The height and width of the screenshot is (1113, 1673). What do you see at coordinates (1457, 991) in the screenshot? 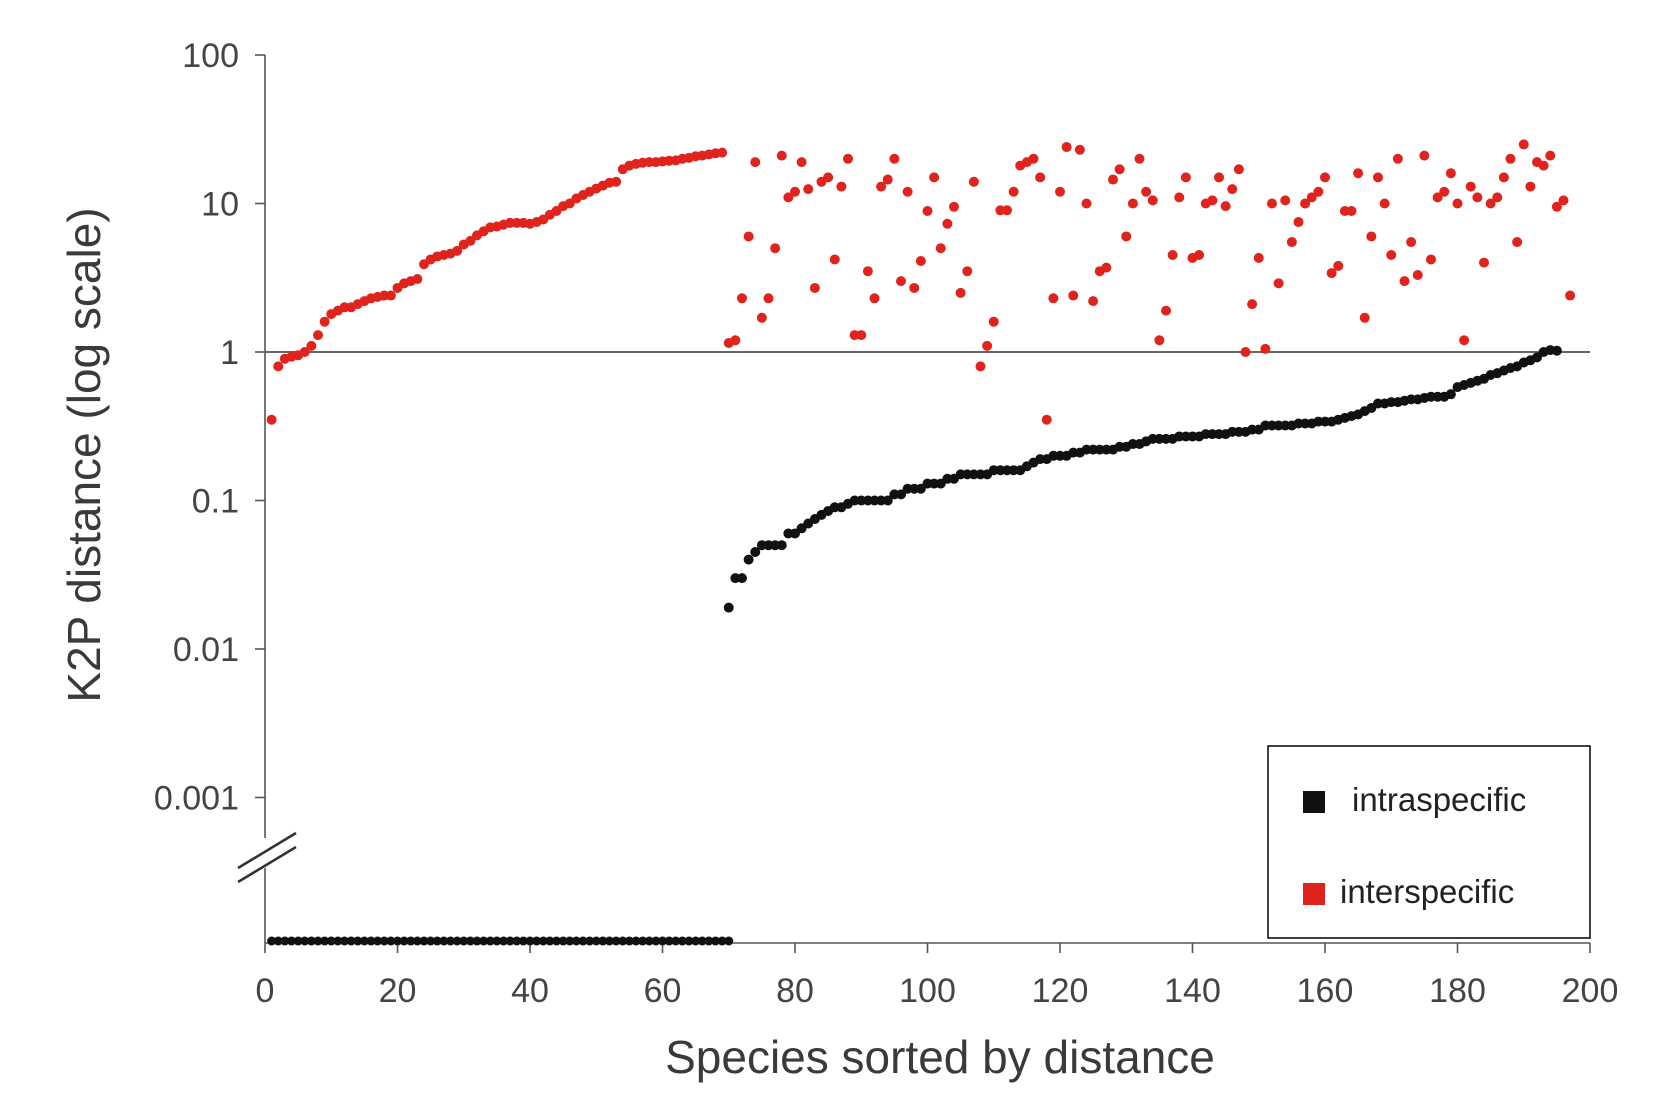
I see `x-tick-label: 180` at bounding box center [1457, 991].